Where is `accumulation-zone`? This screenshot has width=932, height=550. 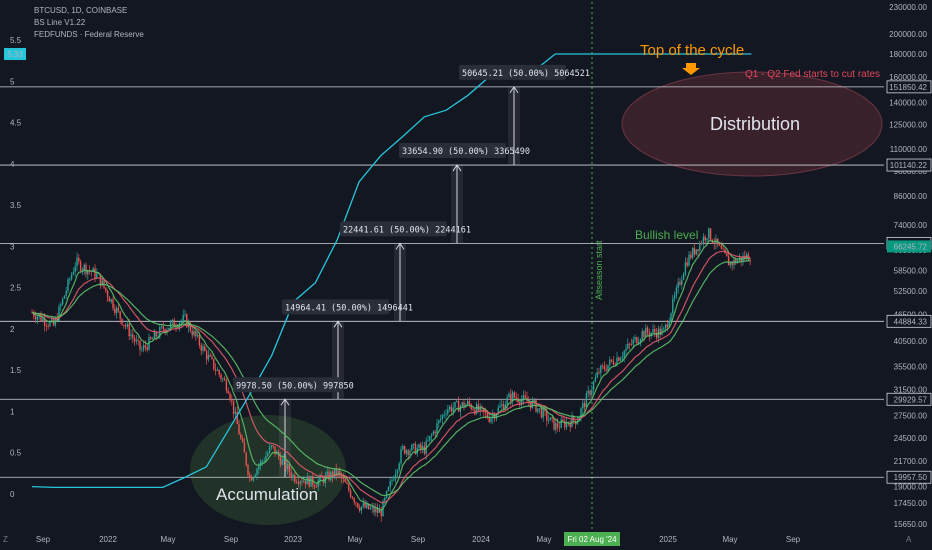
accumulation-zone is located at coordinates (268, 470).